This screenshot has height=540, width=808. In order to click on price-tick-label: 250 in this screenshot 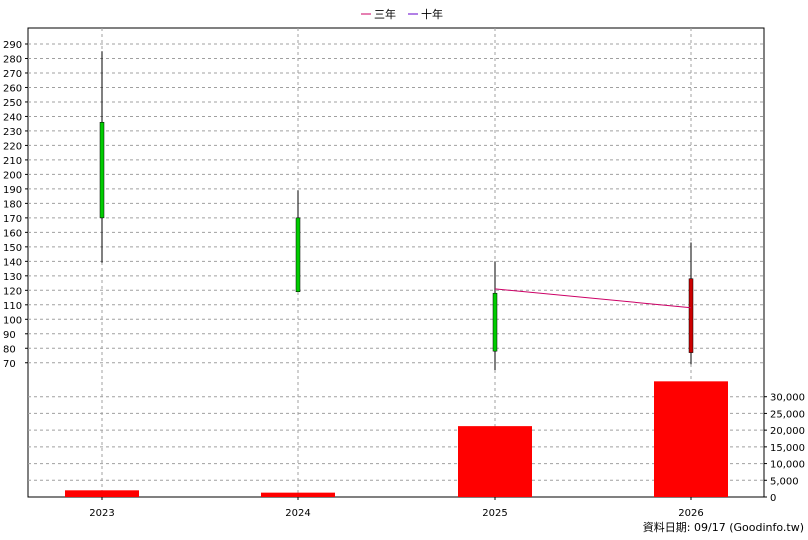, I will do `click(12, 103)`.